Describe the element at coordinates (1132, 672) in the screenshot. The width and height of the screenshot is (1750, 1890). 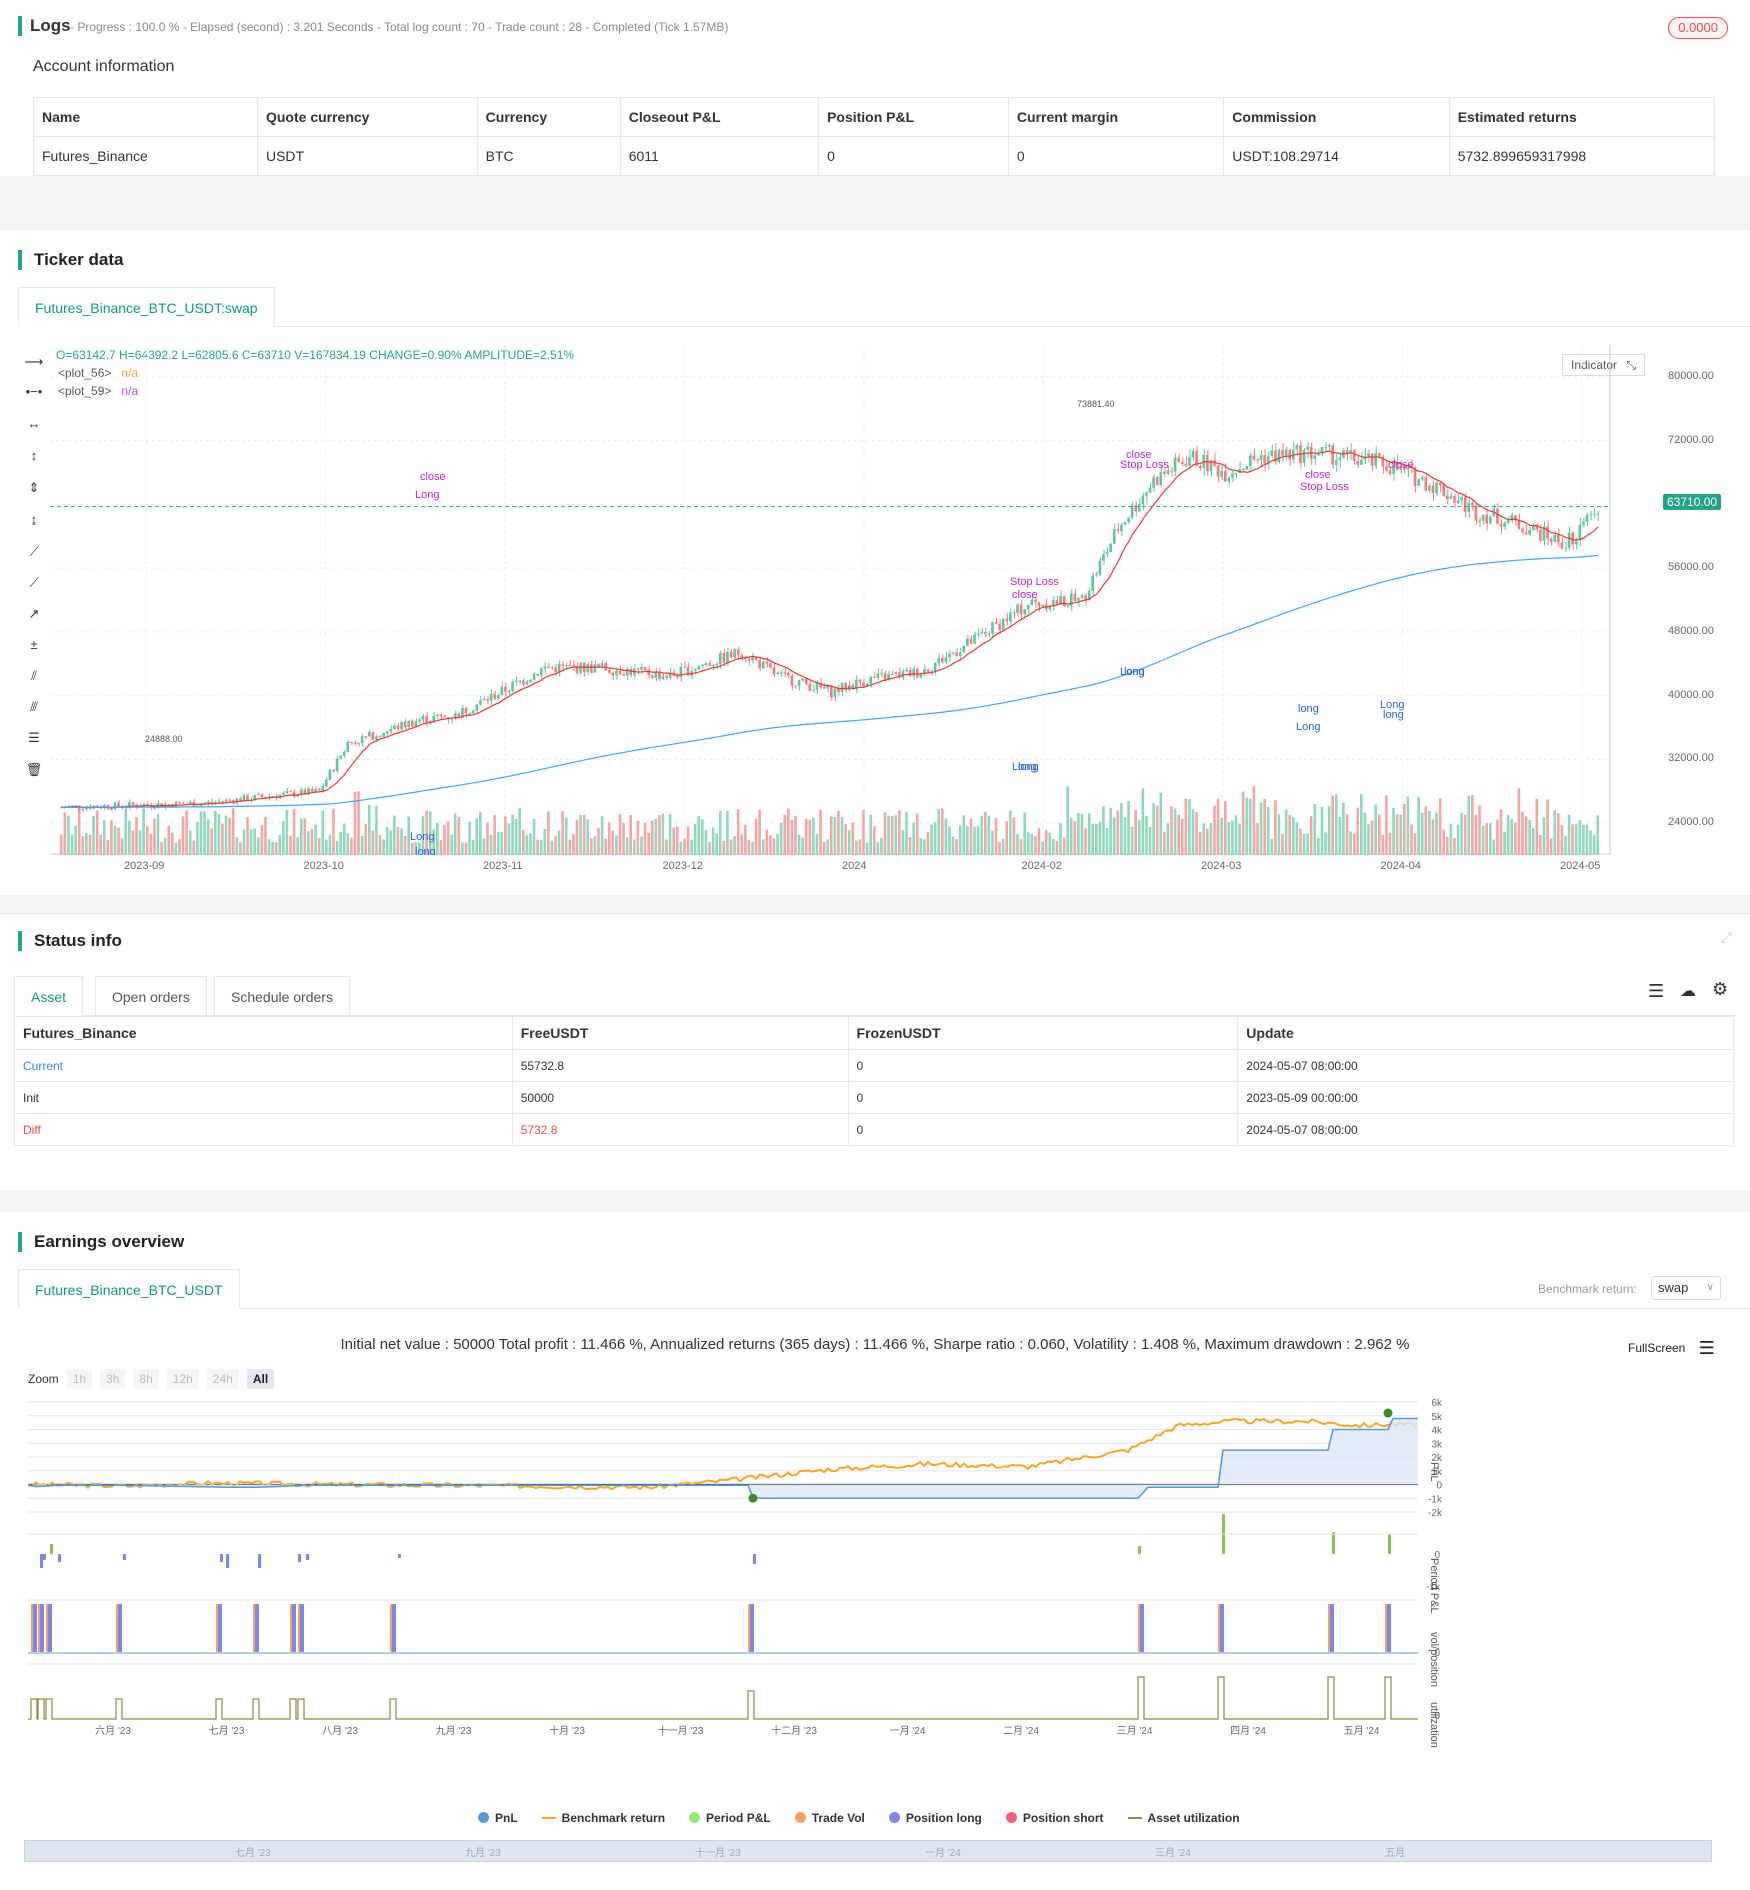
I see `trade-annotation: Long` at that location.